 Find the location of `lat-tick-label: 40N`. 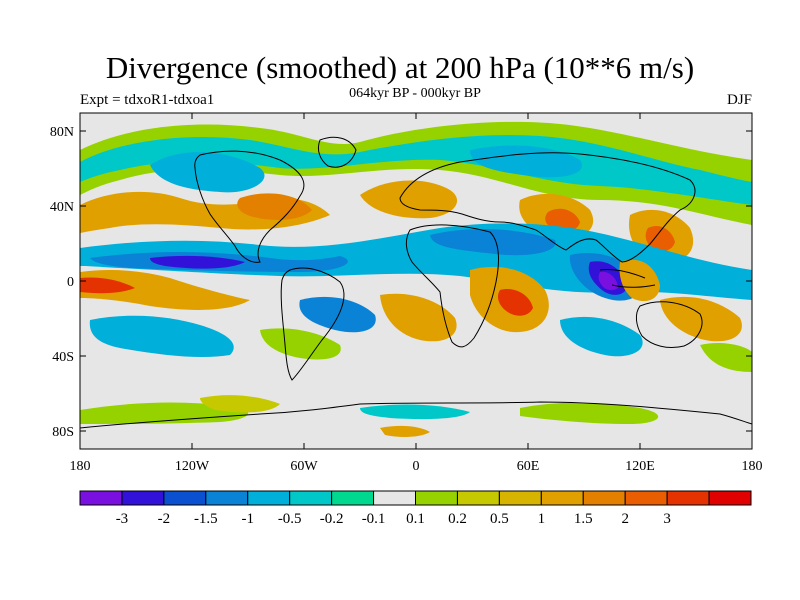

lat-tick-label: 40N is located at coordinates (62, 207).